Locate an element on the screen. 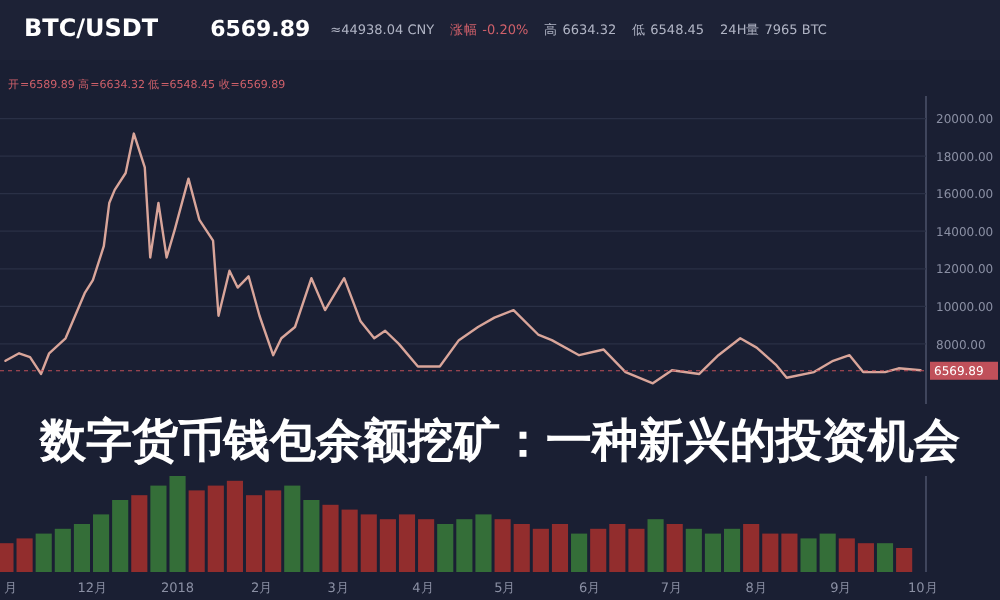 The width and height of the screenshot is (1000, 600). chart-title: 数字货币钱包余额挖矿：一种新兴的投资机会 is located at coordinates (499, 441).